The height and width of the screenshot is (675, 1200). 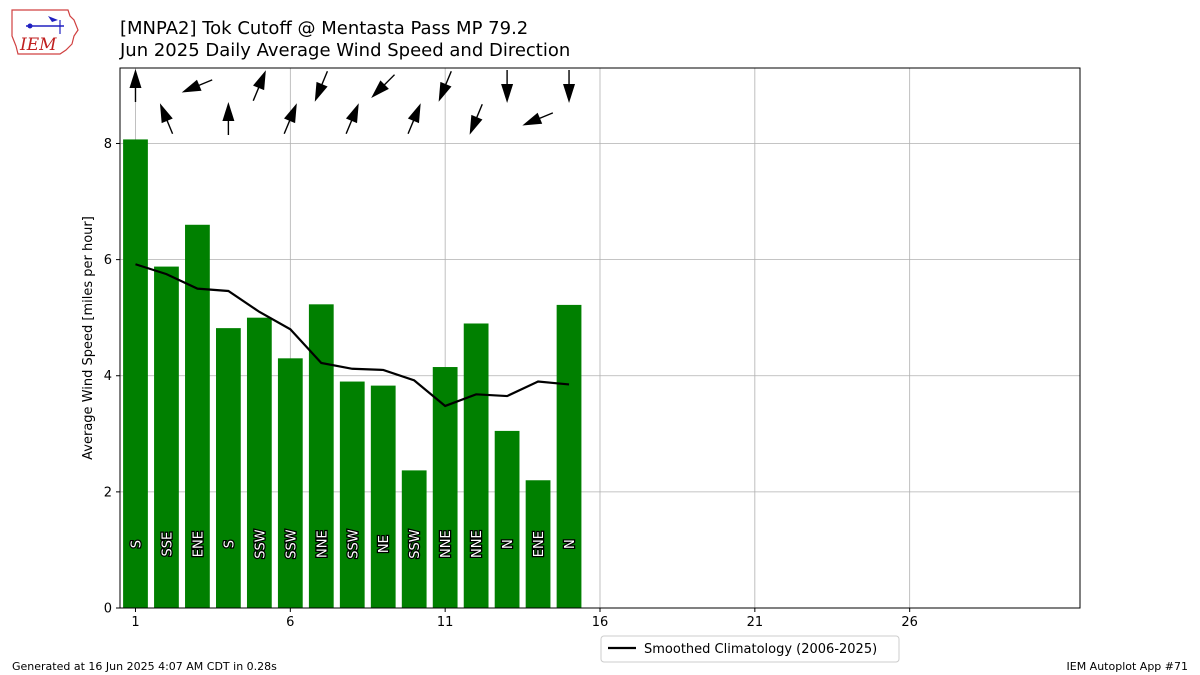 What do you see at coordinates (88, 338) in the screenshot?
I see `y-axis-label: Average Wind Speed [miles per hour]` at bounding box center [88, 338].